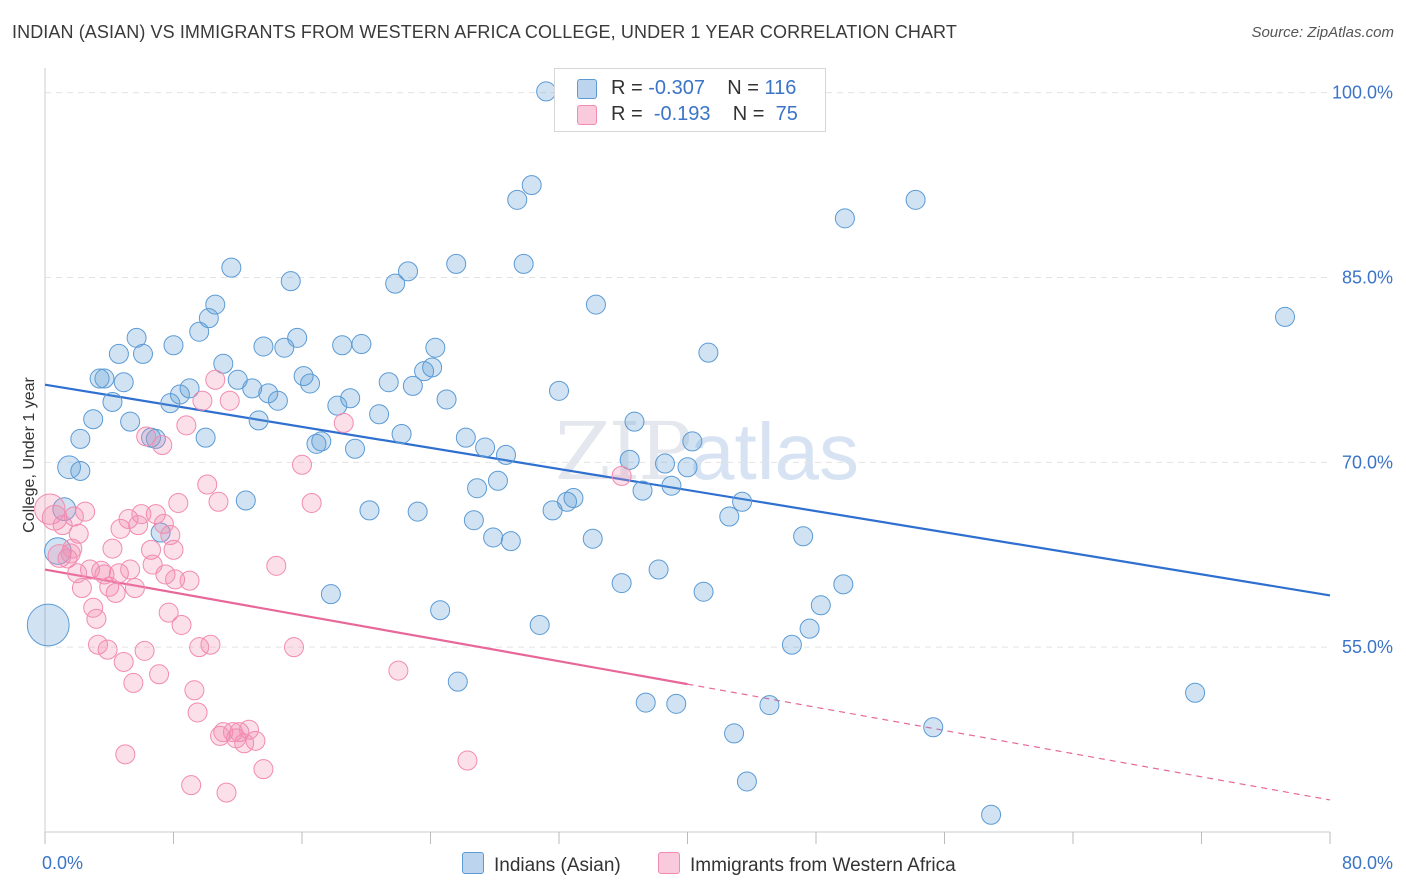  What do you see at coordinates (541, 864) in the screenshot?
I see `bottom-legend-indians: Indians (Asian)` at bounding box center [541, 864].